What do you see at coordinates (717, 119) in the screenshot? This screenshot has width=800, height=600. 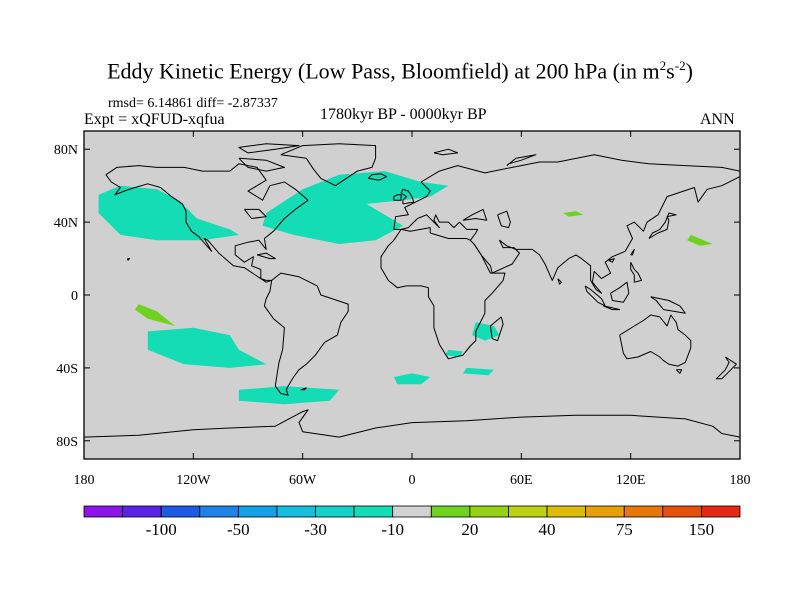 I see `season-label: ANN` at bounding box center [717, 119].